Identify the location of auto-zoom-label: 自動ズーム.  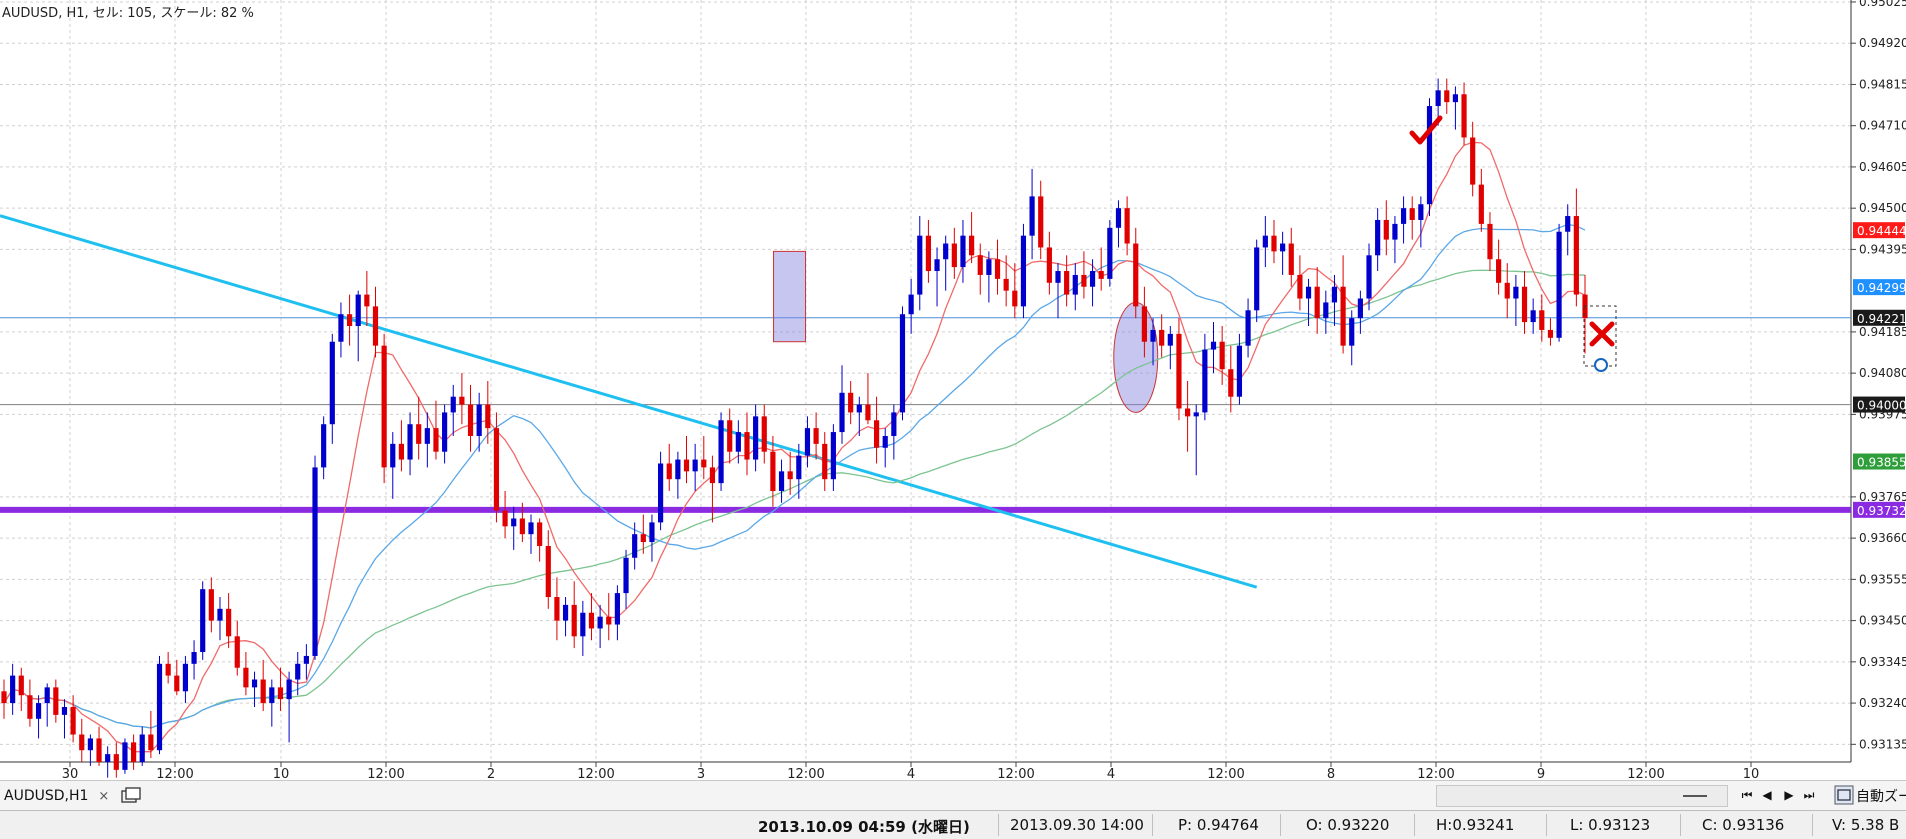
(1881, 797).